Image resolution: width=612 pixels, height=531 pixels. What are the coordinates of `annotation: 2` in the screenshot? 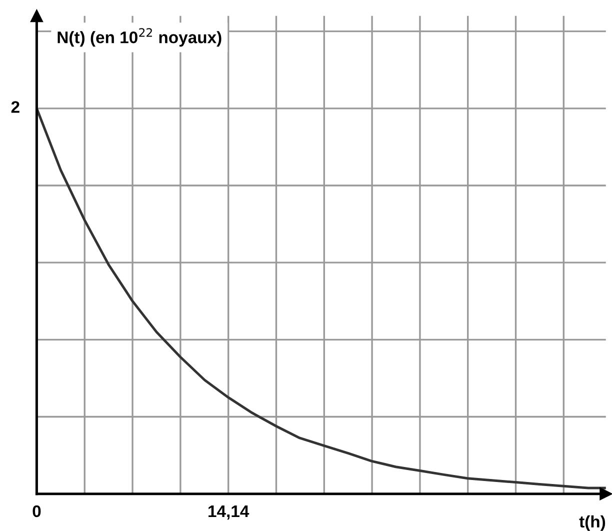 It's located at (15, 107).